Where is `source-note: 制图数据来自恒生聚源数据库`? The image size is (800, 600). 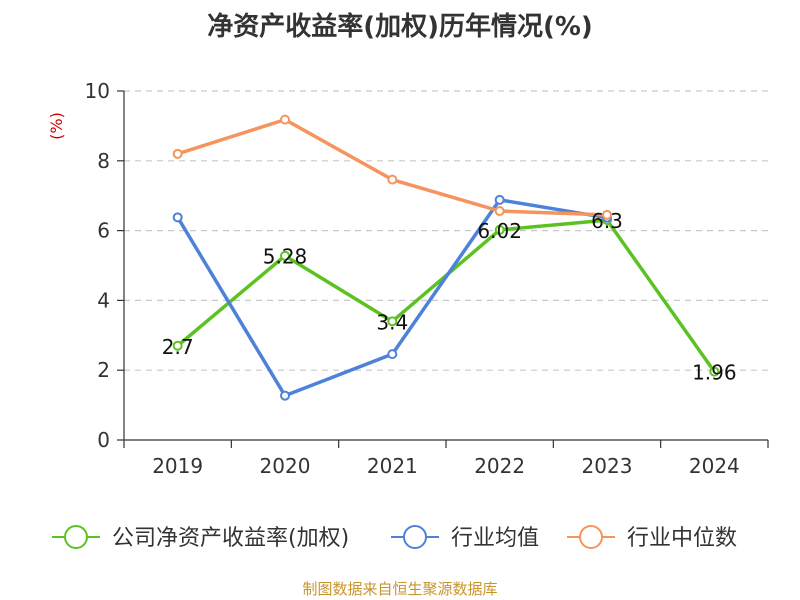 source-note: 制图数据来自恒生聚源数据库 is located at coordinates (400, 589).